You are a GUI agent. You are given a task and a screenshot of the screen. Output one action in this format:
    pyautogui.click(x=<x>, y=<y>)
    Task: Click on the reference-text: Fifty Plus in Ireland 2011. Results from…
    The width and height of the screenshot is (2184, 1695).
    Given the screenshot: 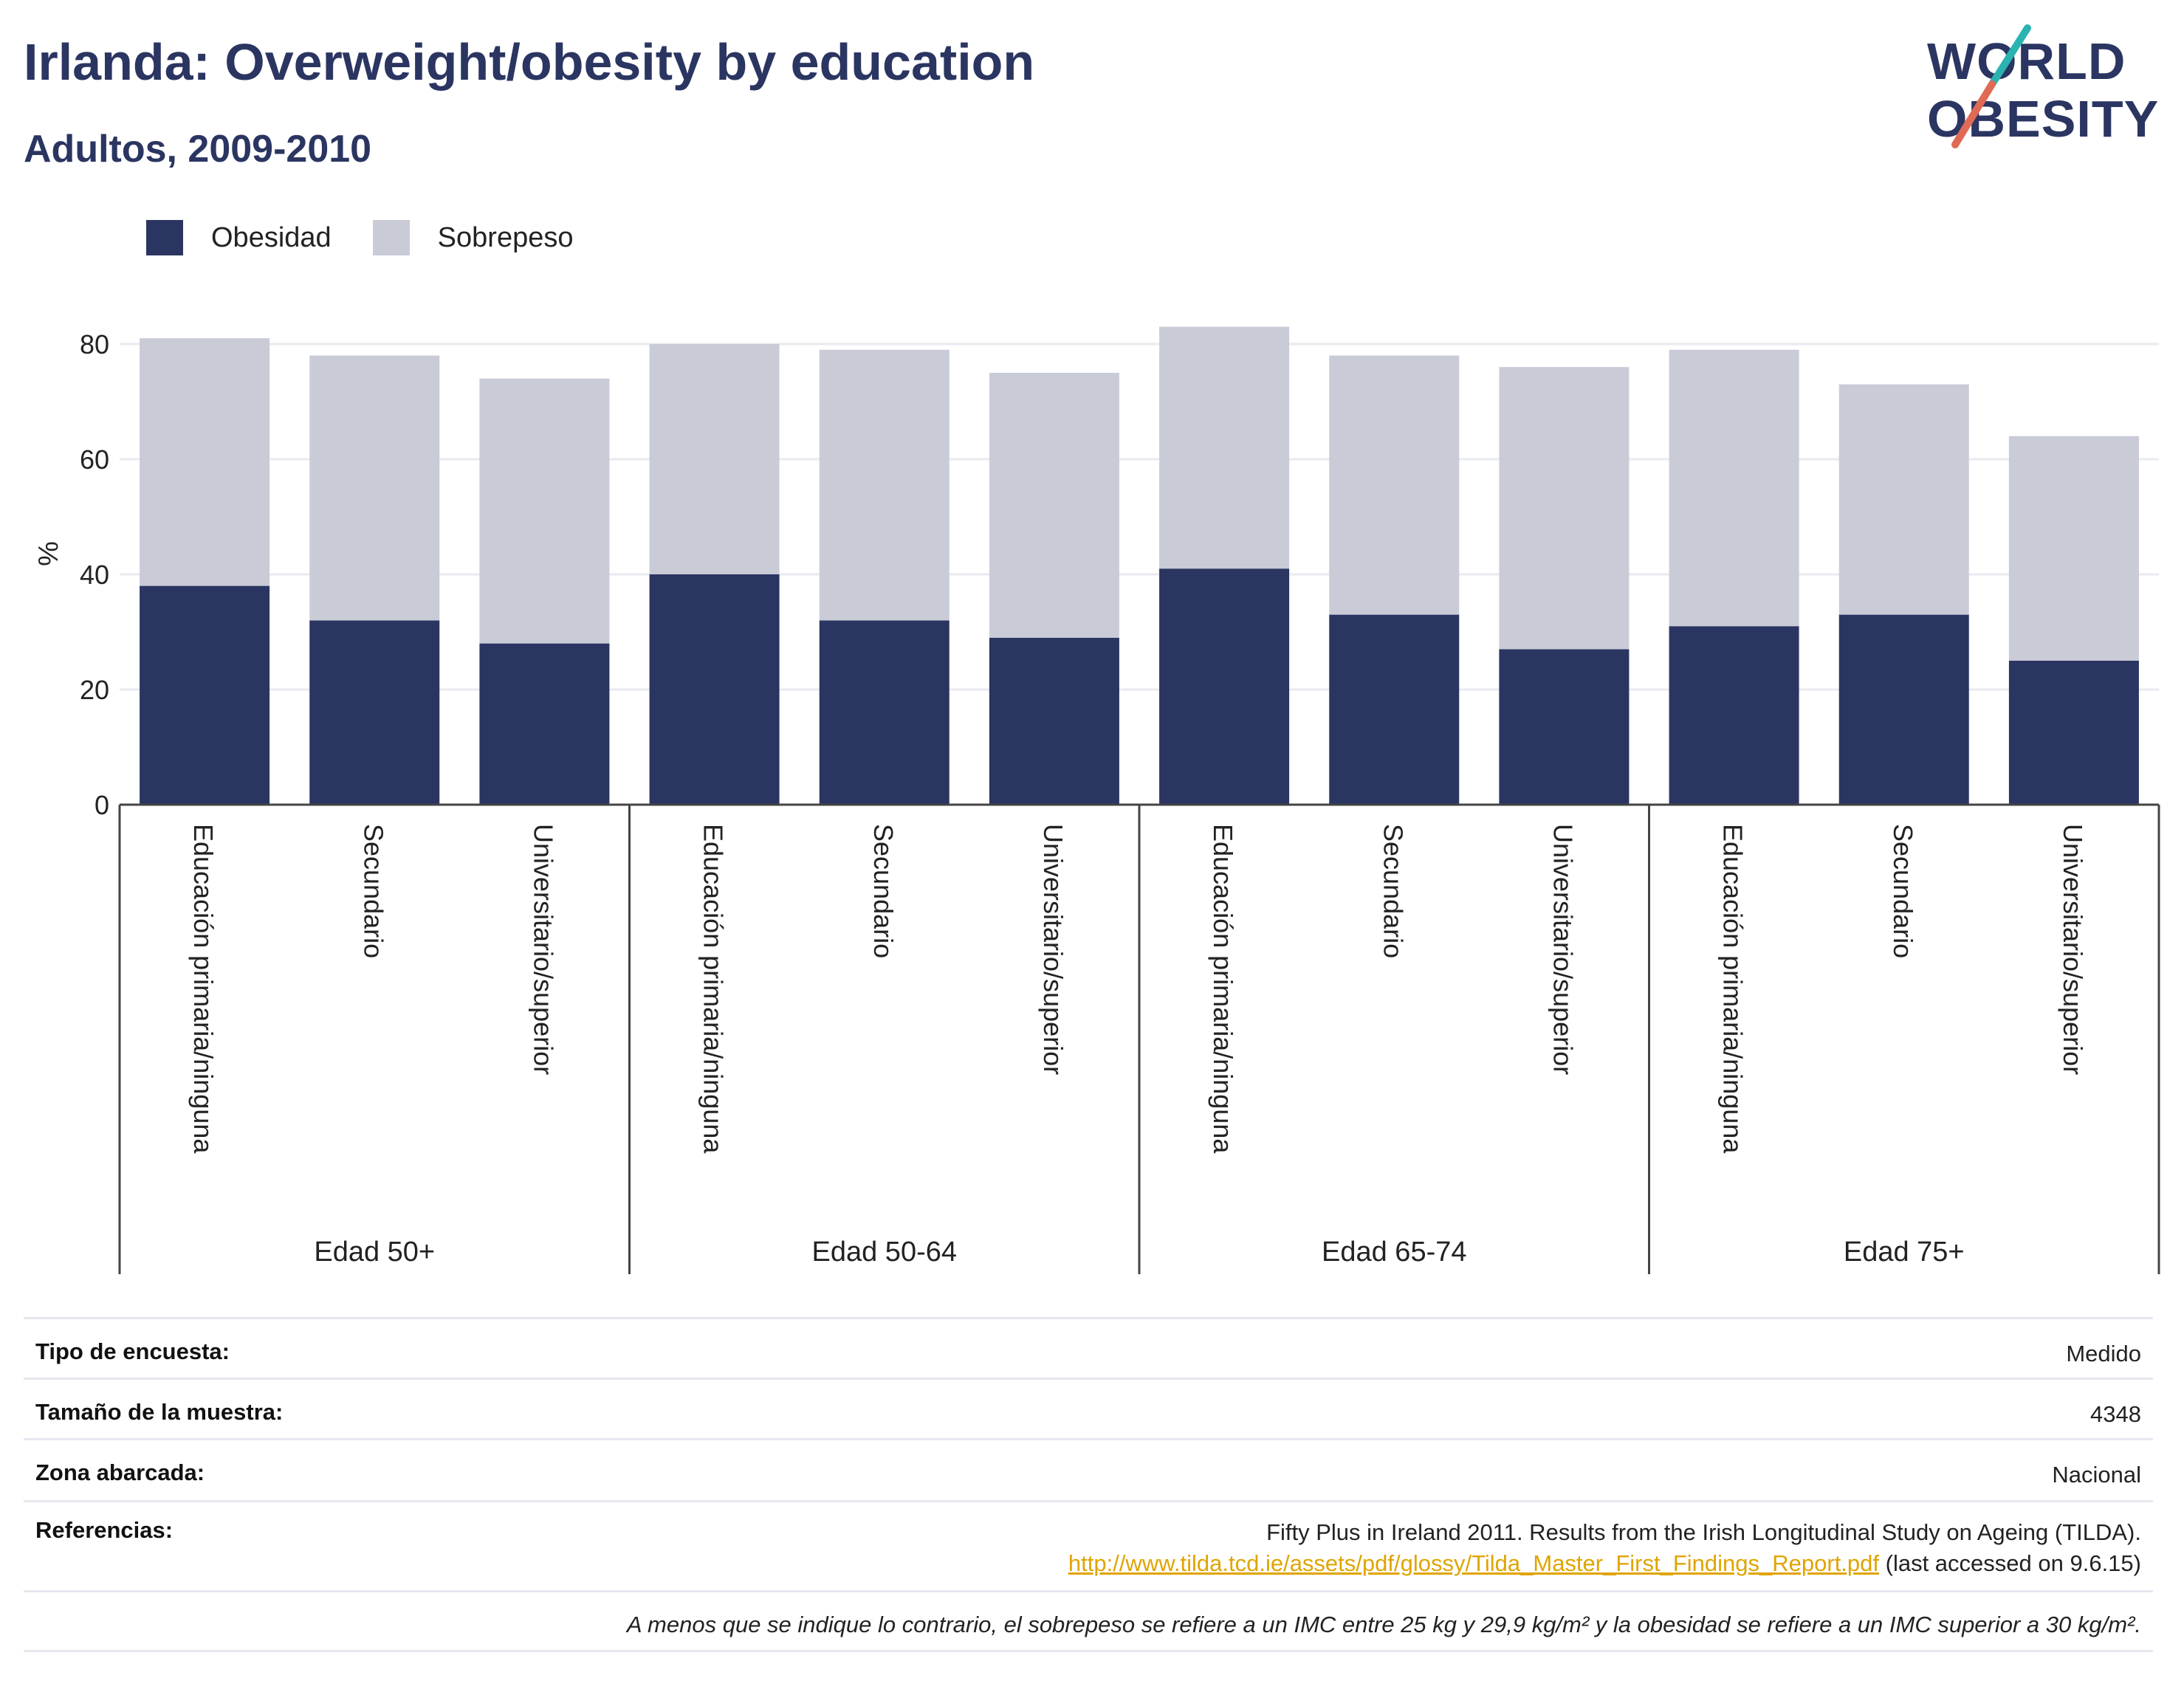 What is the action you would take?
    pyautogui.click(x=1704, y=1532)
    